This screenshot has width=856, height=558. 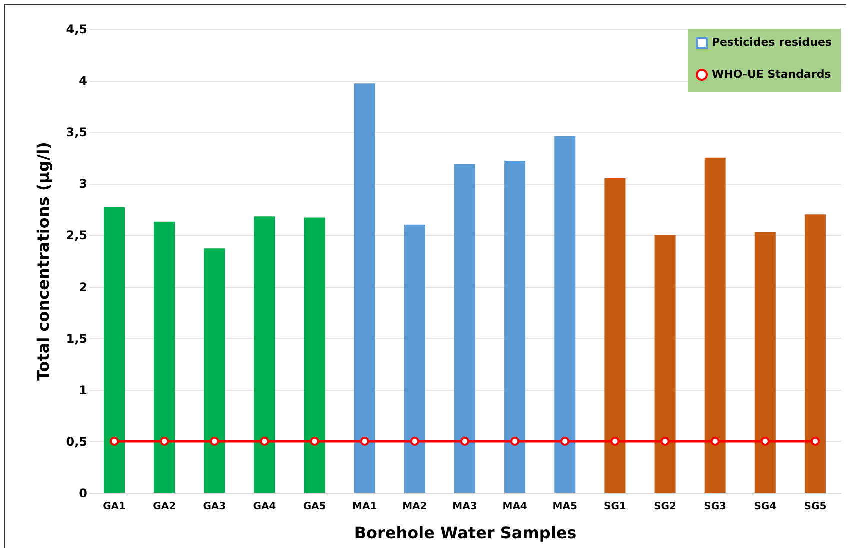 What do you see at coordinates (765, 507) in the screenshot?
I see `x-tick-label: SG4` at bounding box center [765, 507].